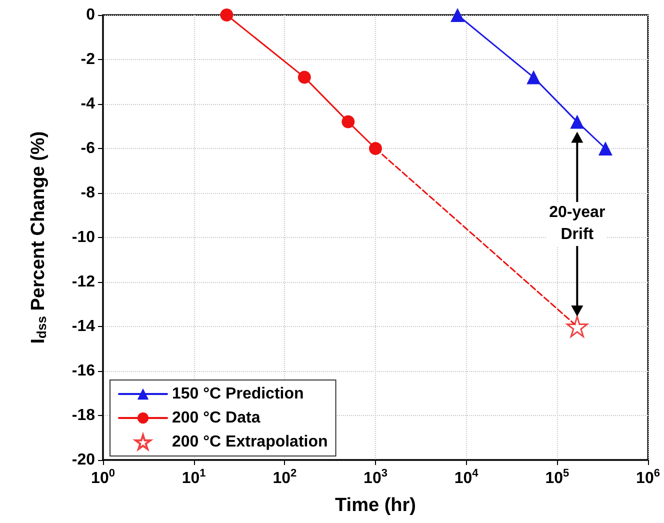  Describe the element at coordinates (38, 237) in the screenshot. I see `y-axis-title: Idss Percent Change (%)` at that location.